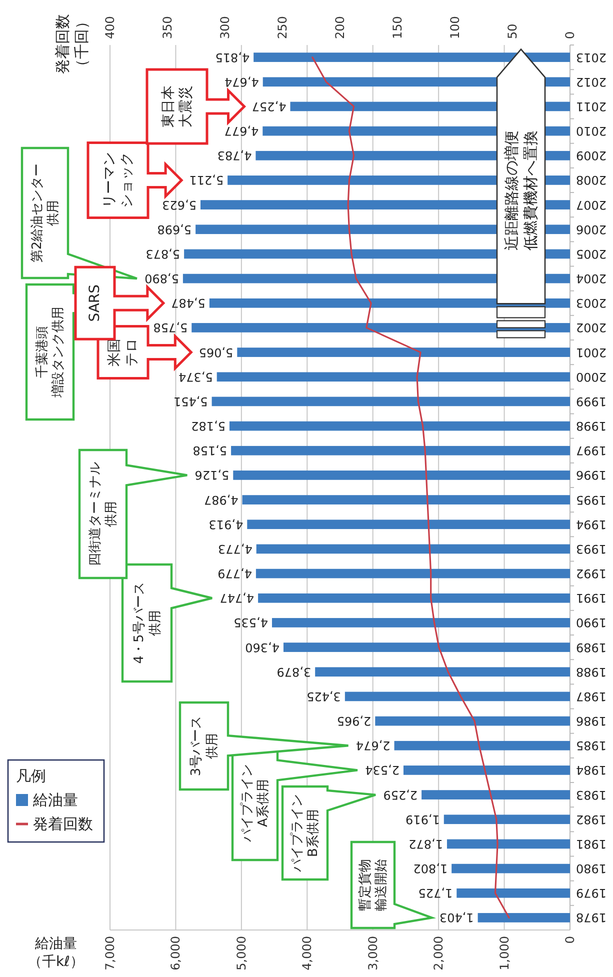 Image resolution: width=613 pixels, height=977 pixels. What do you see at coordinates (161, 279) in the screenshot?
I see `data-label: 5,890` at bounding box center [161, 279].